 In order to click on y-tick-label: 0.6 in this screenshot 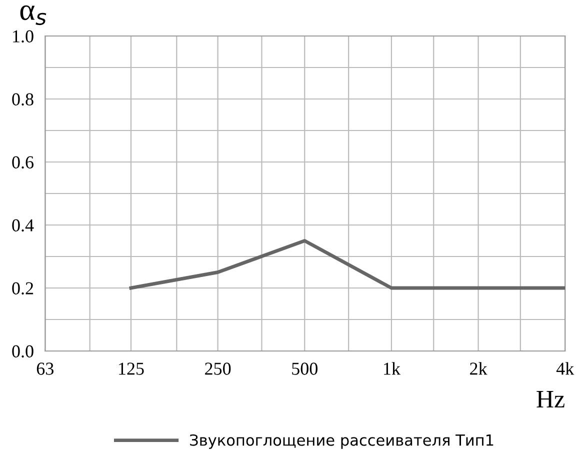, I will do `click(23, 162)`.